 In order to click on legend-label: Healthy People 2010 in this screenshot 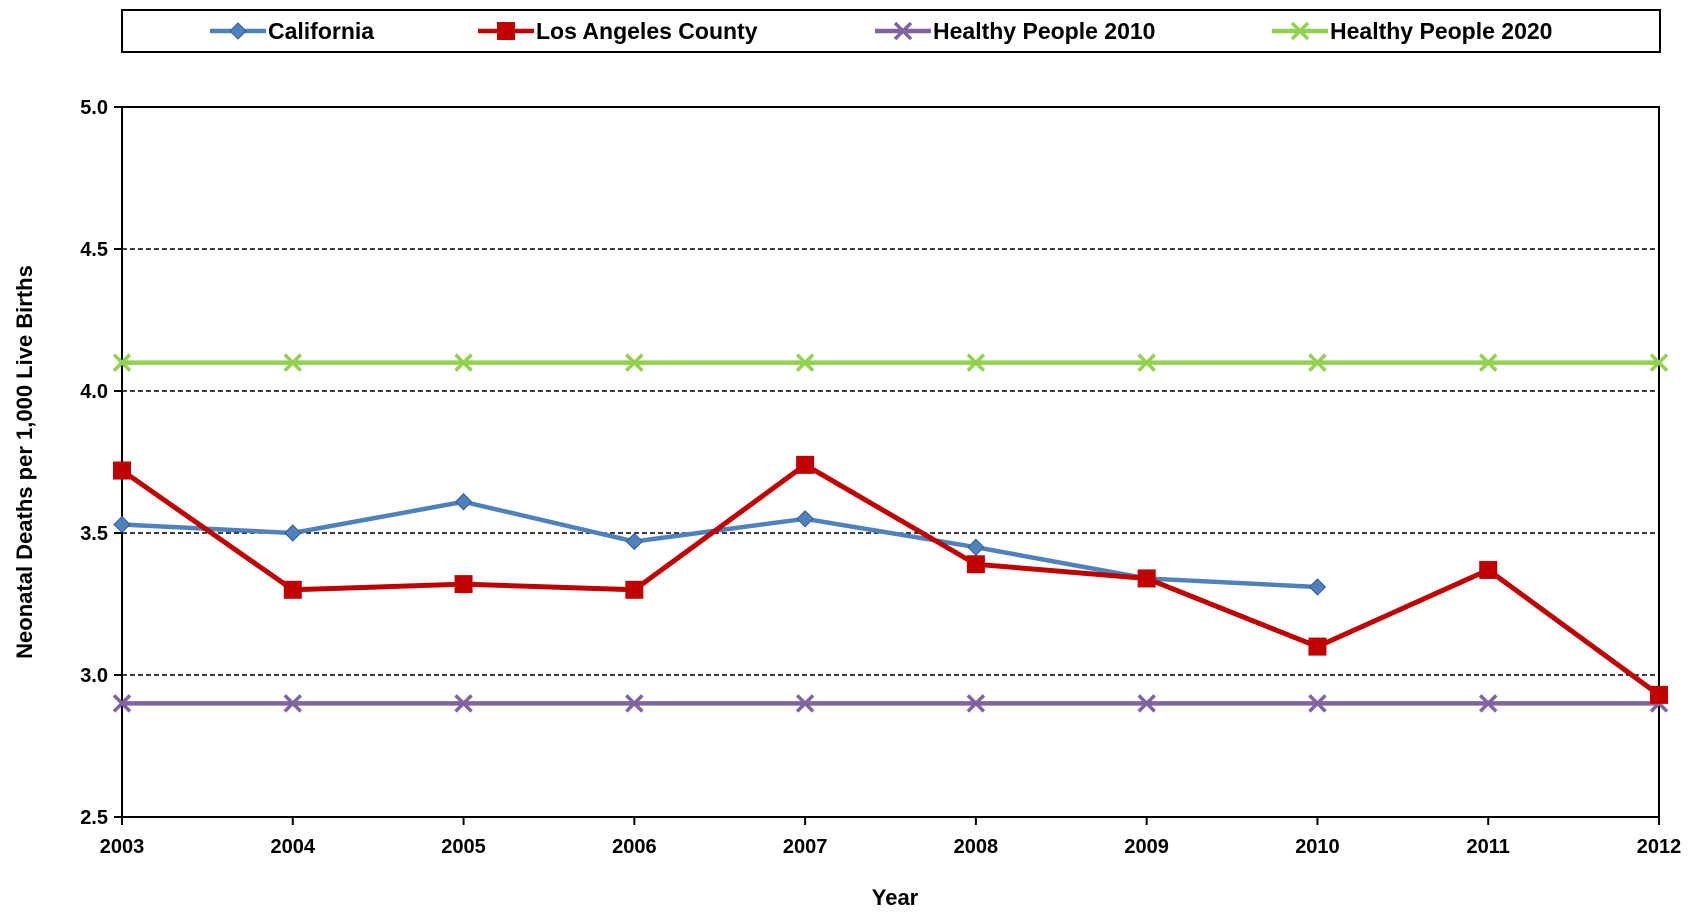, I will do `click(1044, 31)`.